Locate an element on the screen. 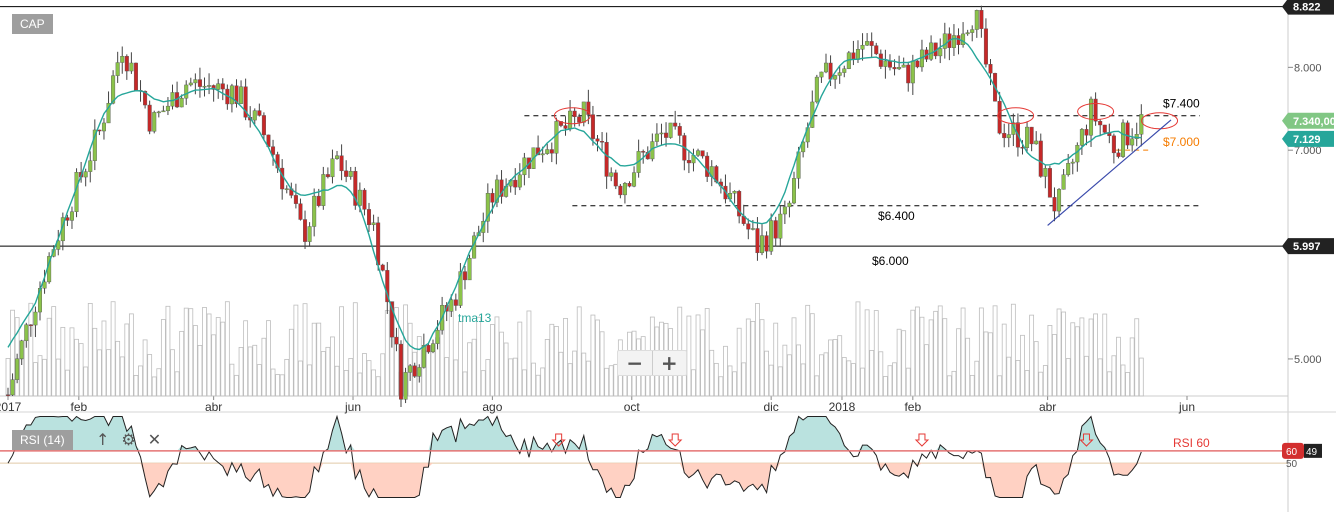 Image resolution: width=1336 pixels, height=517 pixels. x-tick-label: 2018 is located at coordinates (842, 407).